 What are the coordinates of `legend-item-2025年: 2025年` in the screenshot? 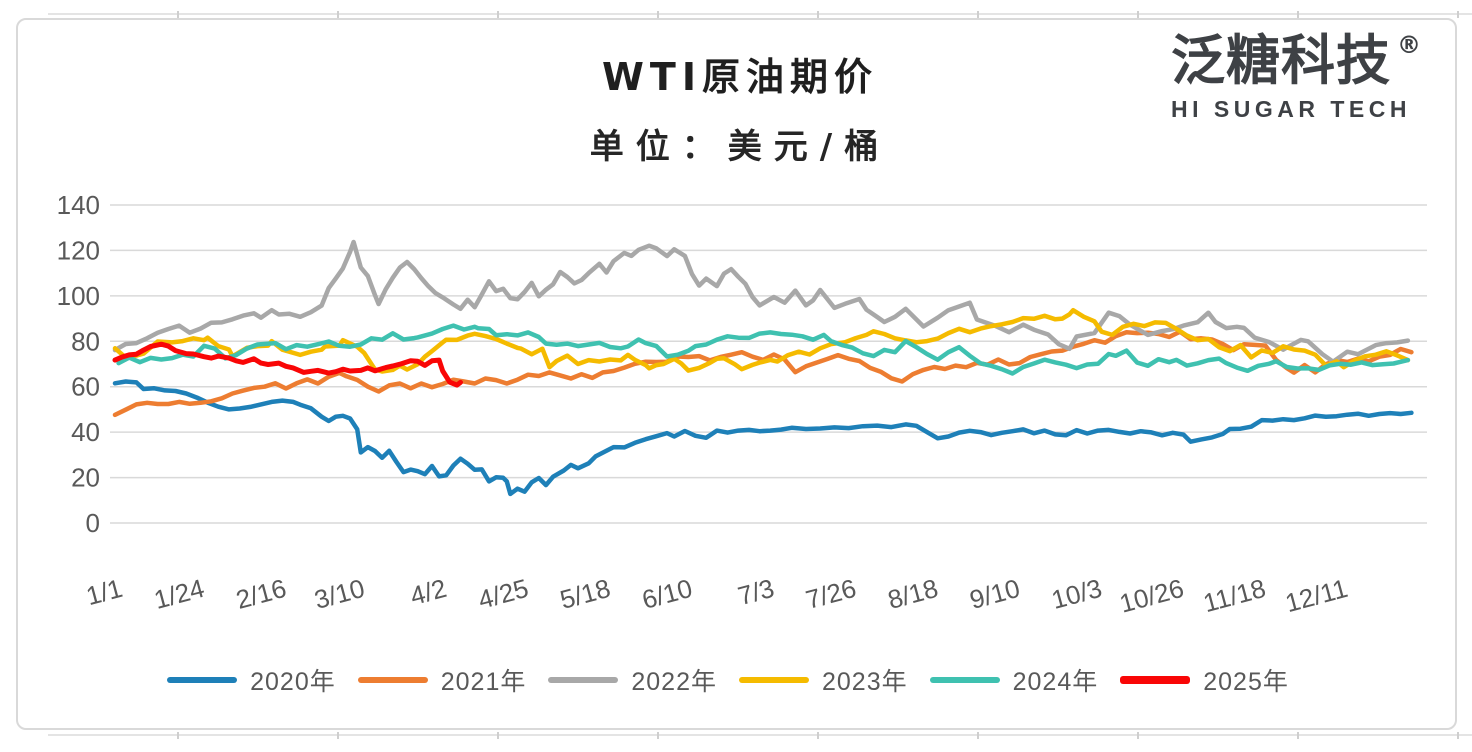 It's located at (1204, 680).